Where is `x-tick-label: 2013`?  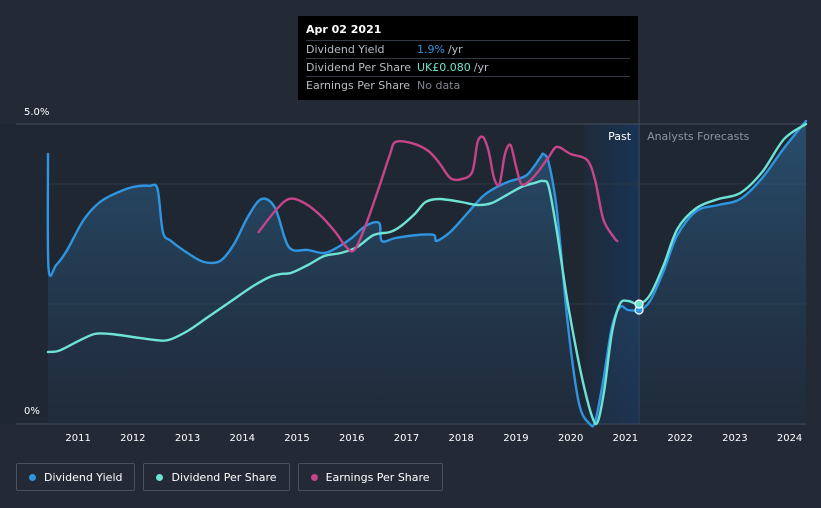
x-tick-label: 2013 is located at coordinates (187, 438).